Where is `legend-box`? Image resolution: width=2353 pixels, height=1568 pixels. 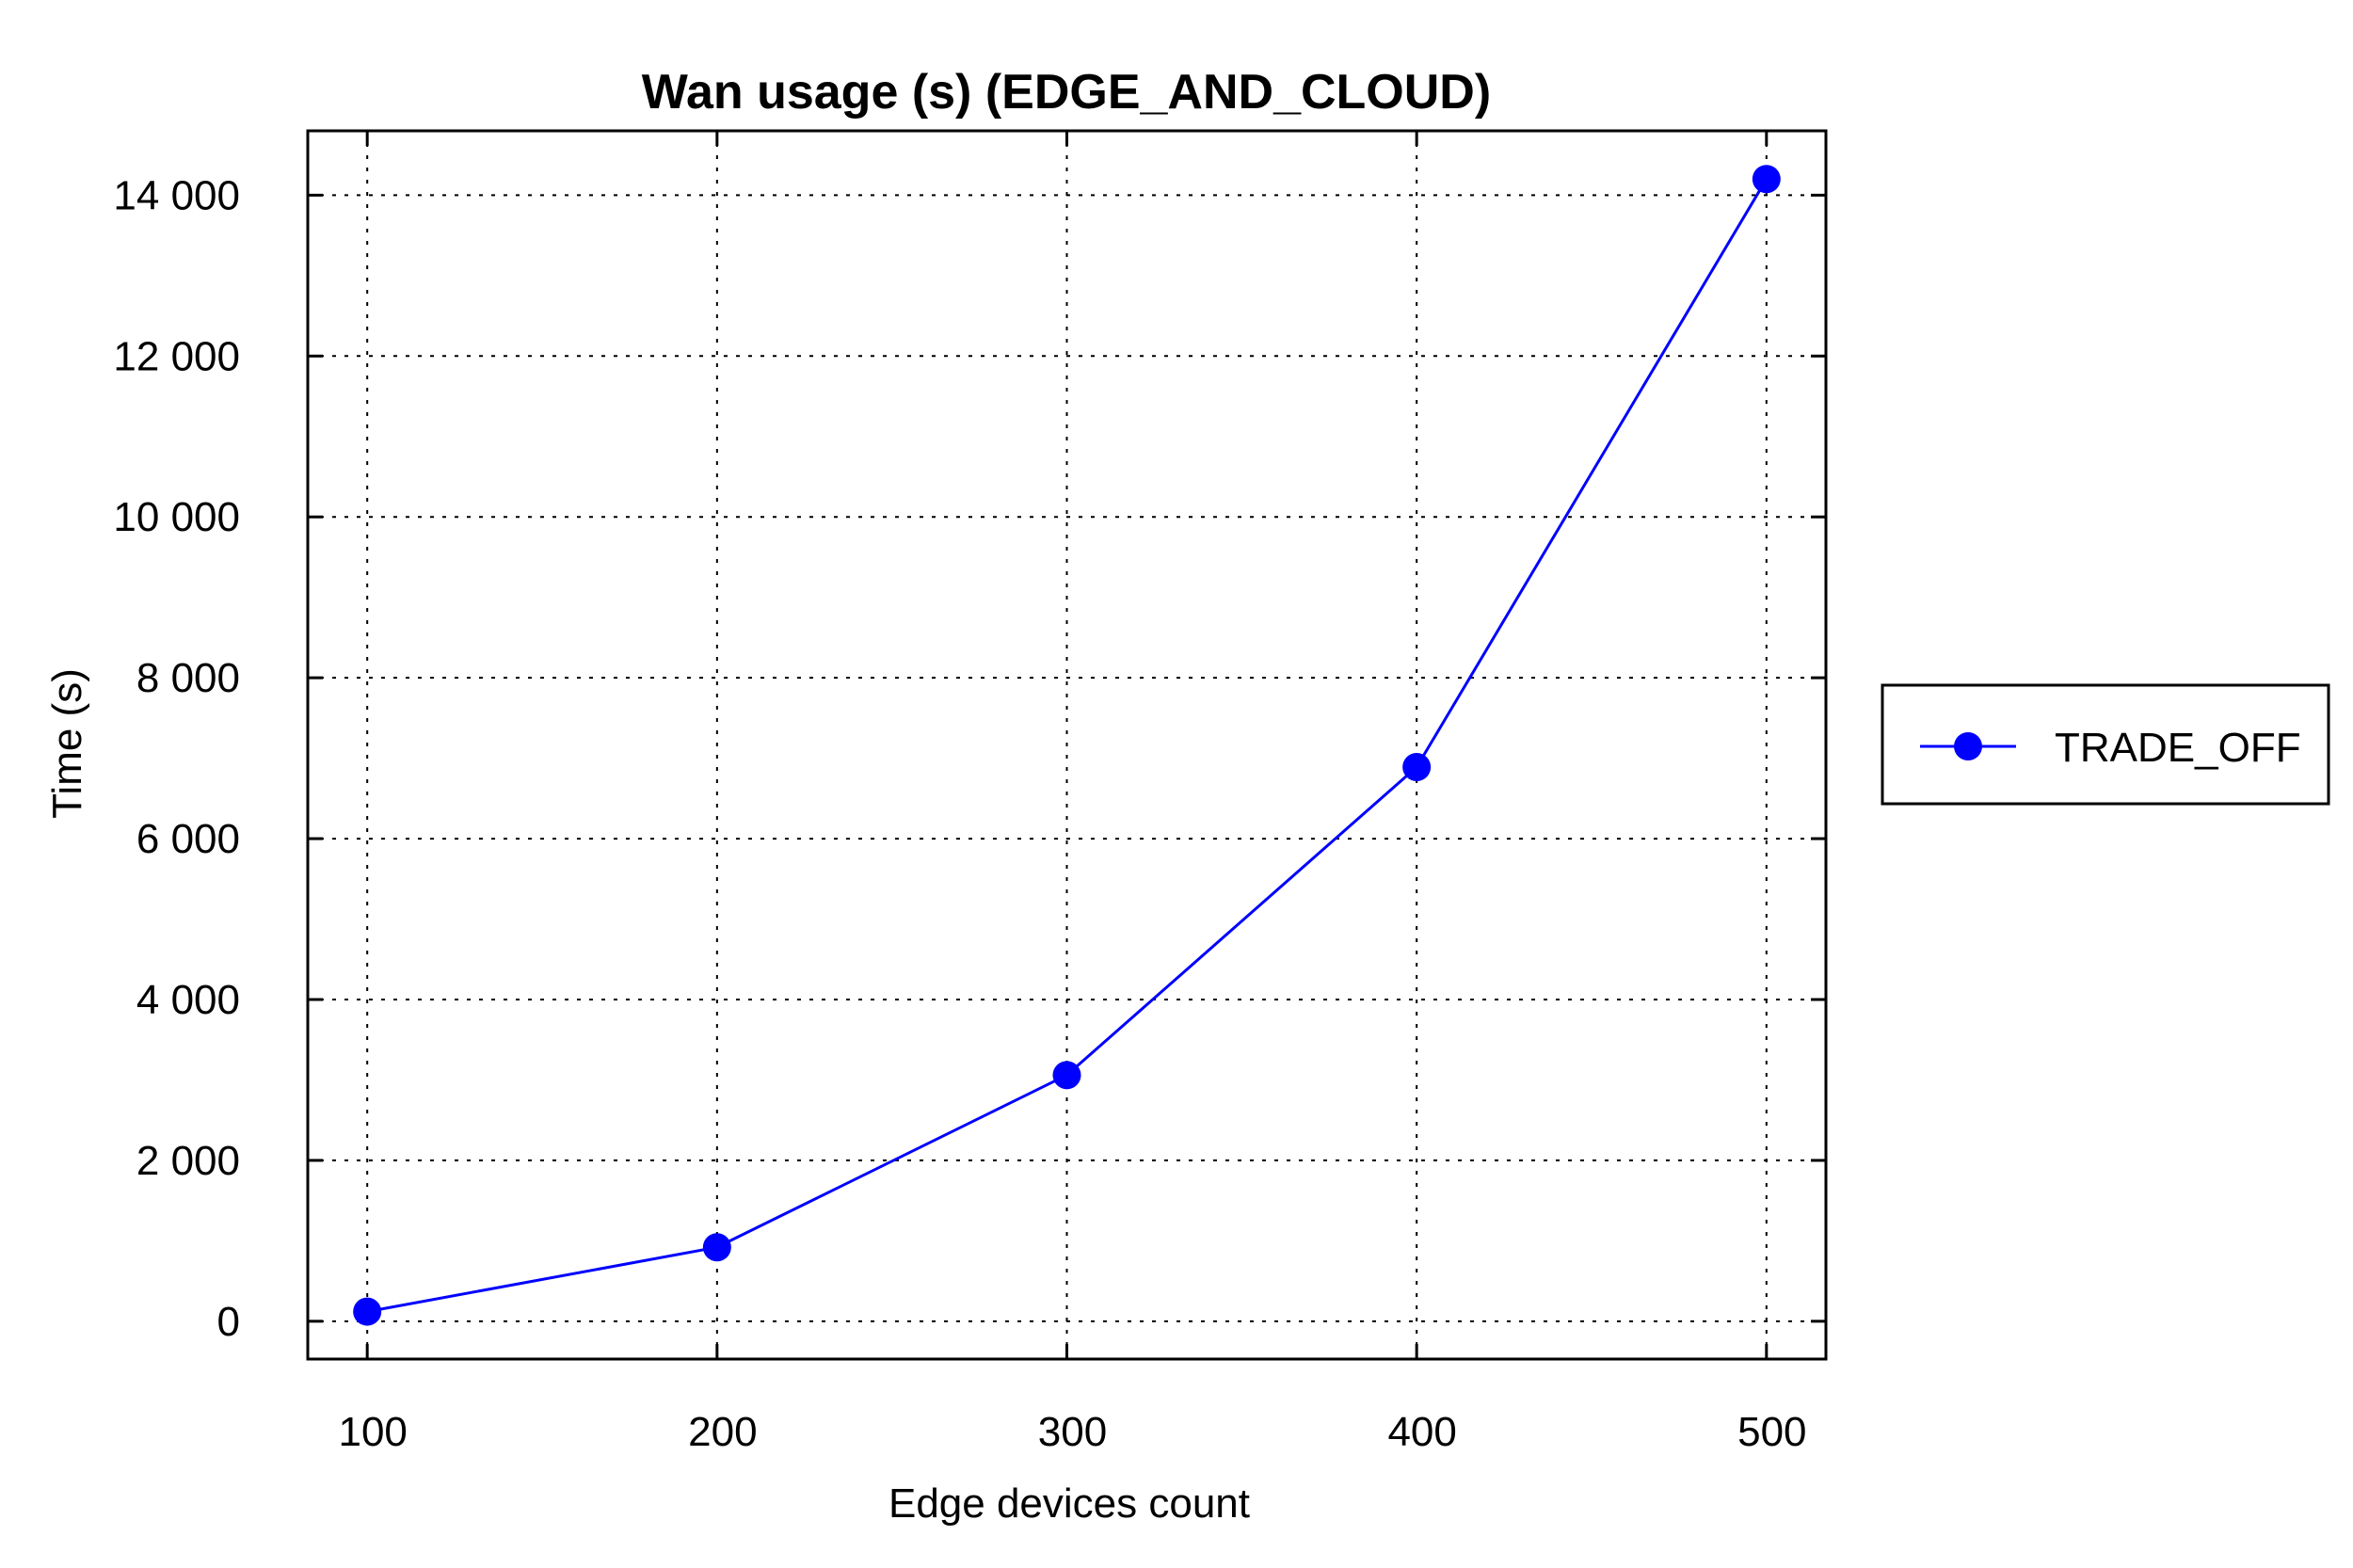
legend-box is located at coordinates (2105, 744).